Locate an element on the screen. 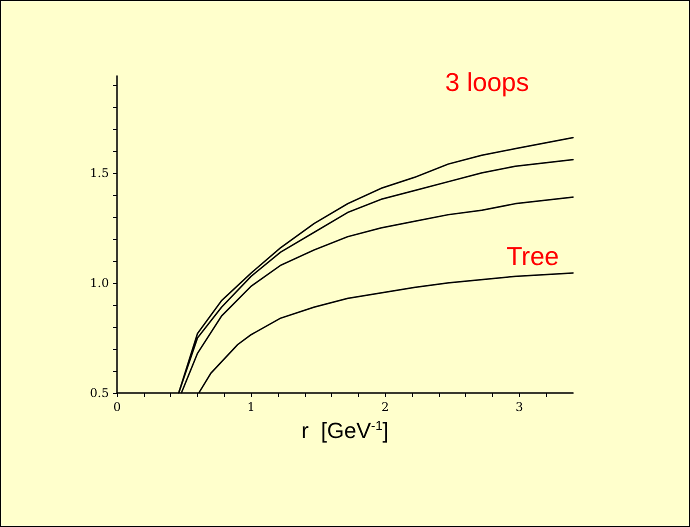 The height and width of the screenshot is (527, 690). annotation: 3 loops is located at coordinates (487, 82).